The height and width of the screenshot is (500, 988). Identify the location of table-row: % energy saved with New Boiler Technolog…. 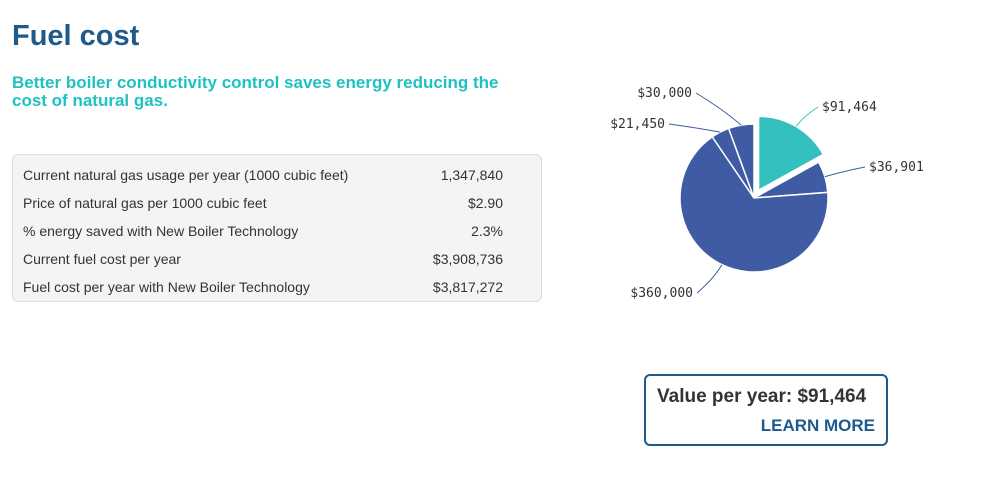
(263, 231).